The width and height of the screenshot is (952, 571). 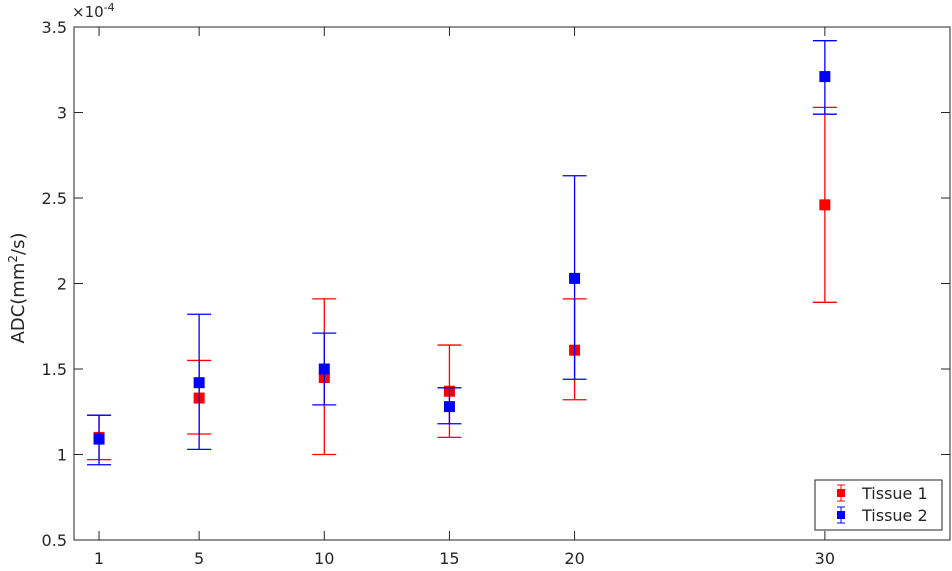 What do you see at coordinates (54, 27) in the screenshot?
I see `y-tick-label: 3.5` at bounding box center [54, 27].